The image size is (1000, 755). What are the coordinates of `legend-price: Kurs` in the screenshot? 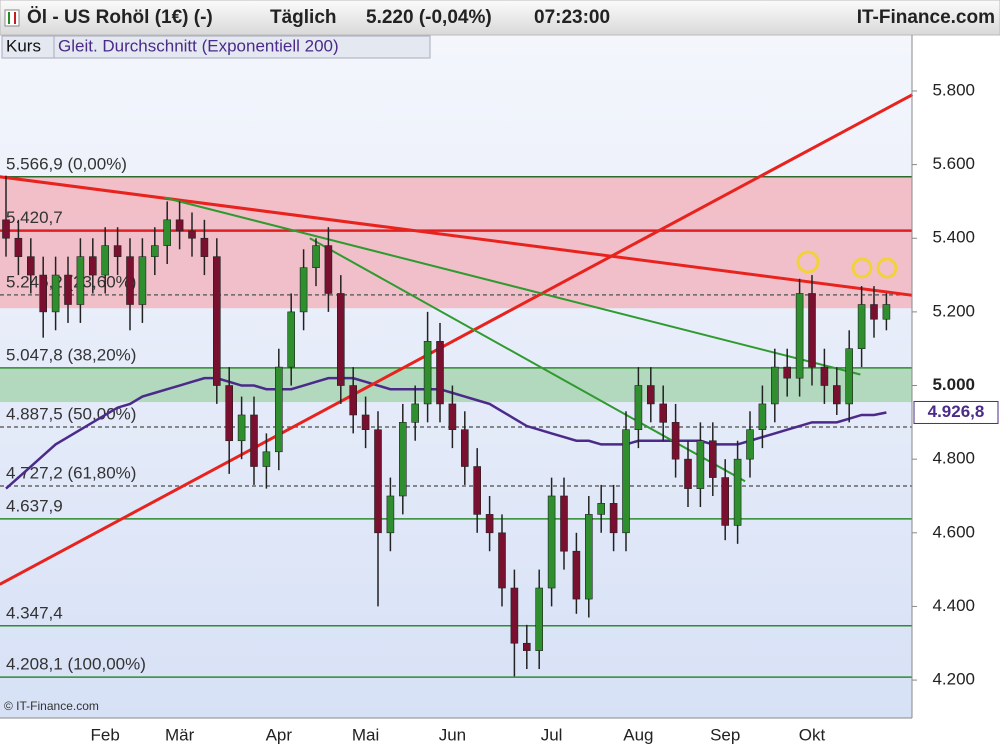 It's located at (23, 45).